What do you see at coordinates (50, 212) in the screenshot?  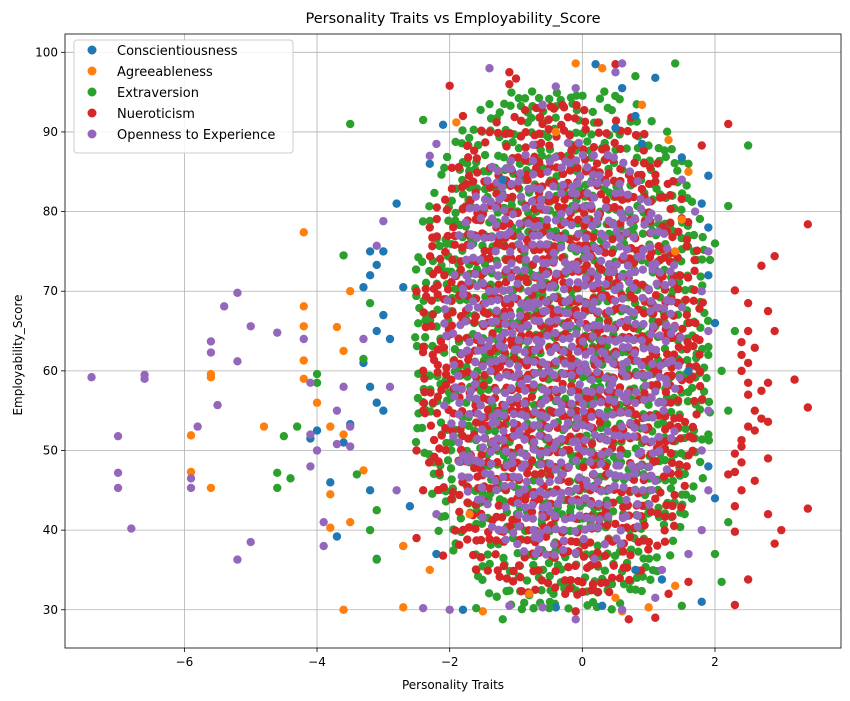 I see `y-tick-label: 80` at bounding box center [50, 212].